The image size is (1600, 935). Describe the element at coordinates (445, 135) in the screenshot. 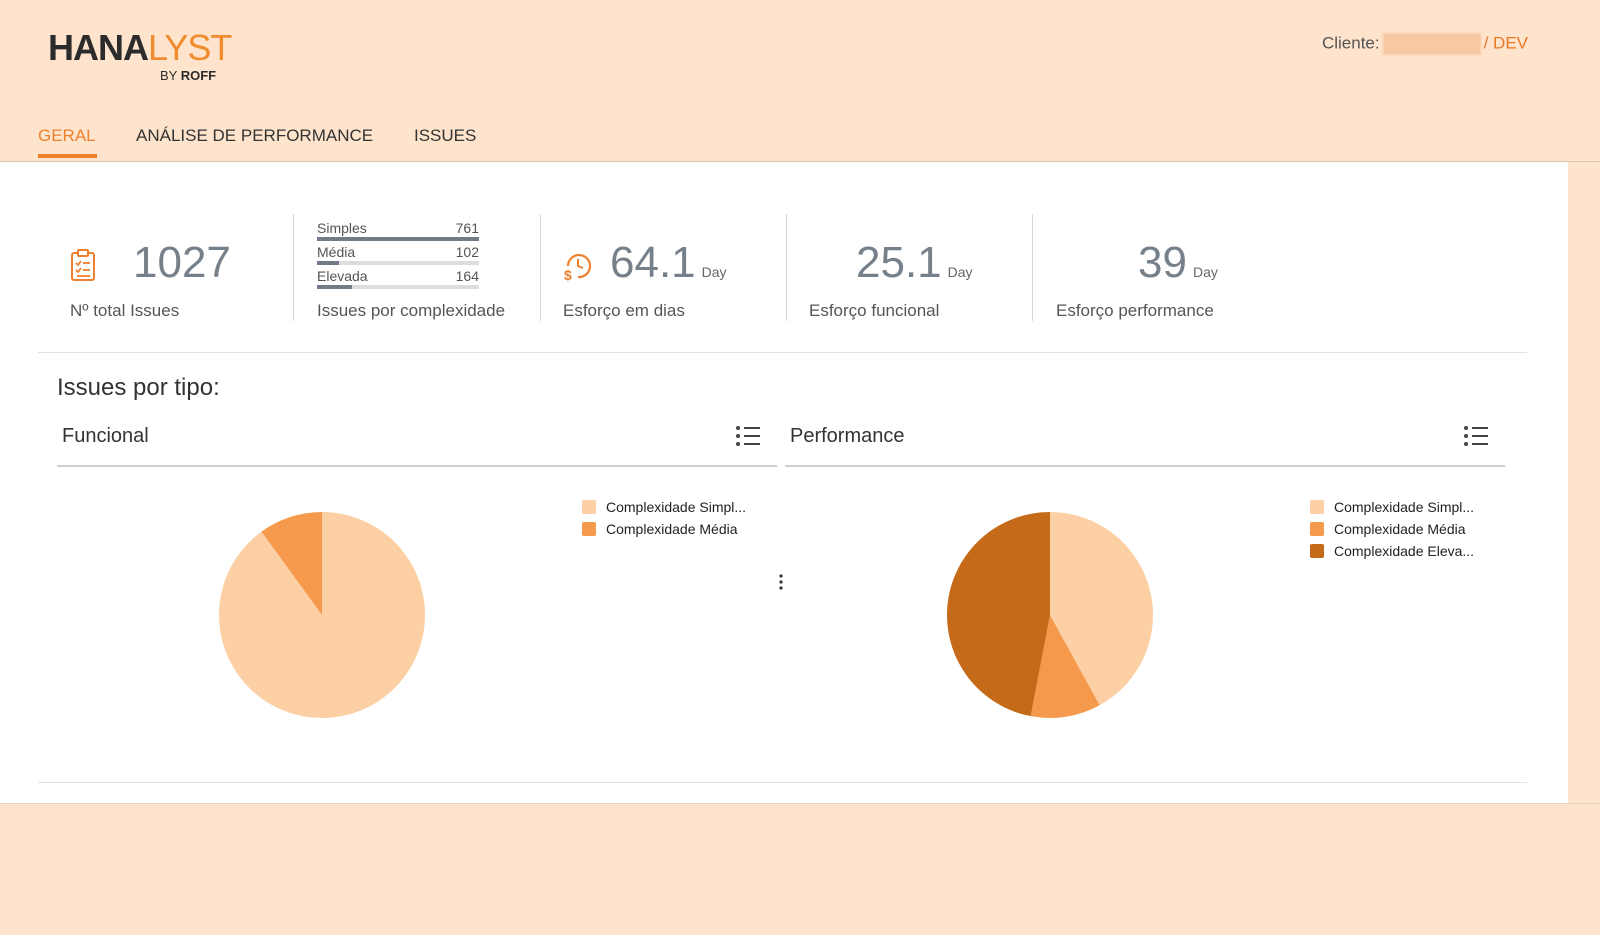

I see `tab-issues: ISSUES` at that location.